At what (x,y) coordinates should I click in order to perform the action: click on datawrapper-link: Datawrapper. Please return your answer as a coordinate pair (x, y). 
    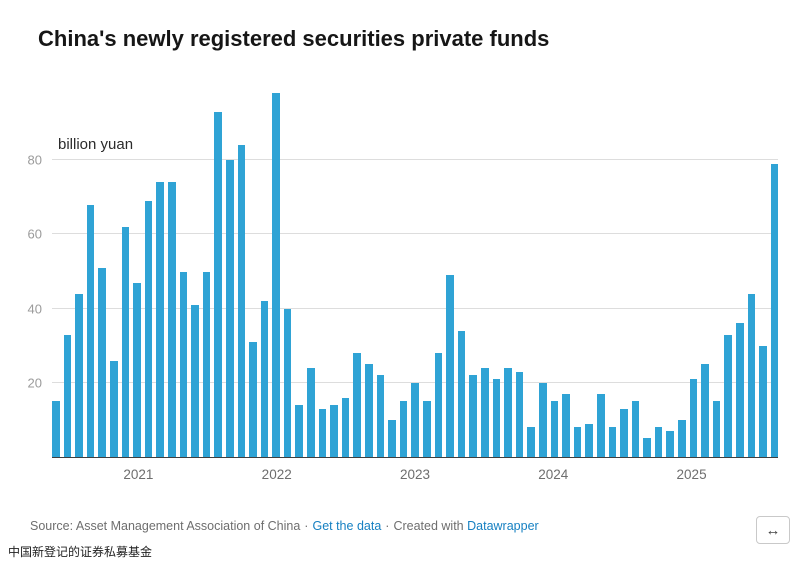
    Looking at the image, I should click on (503, 526).